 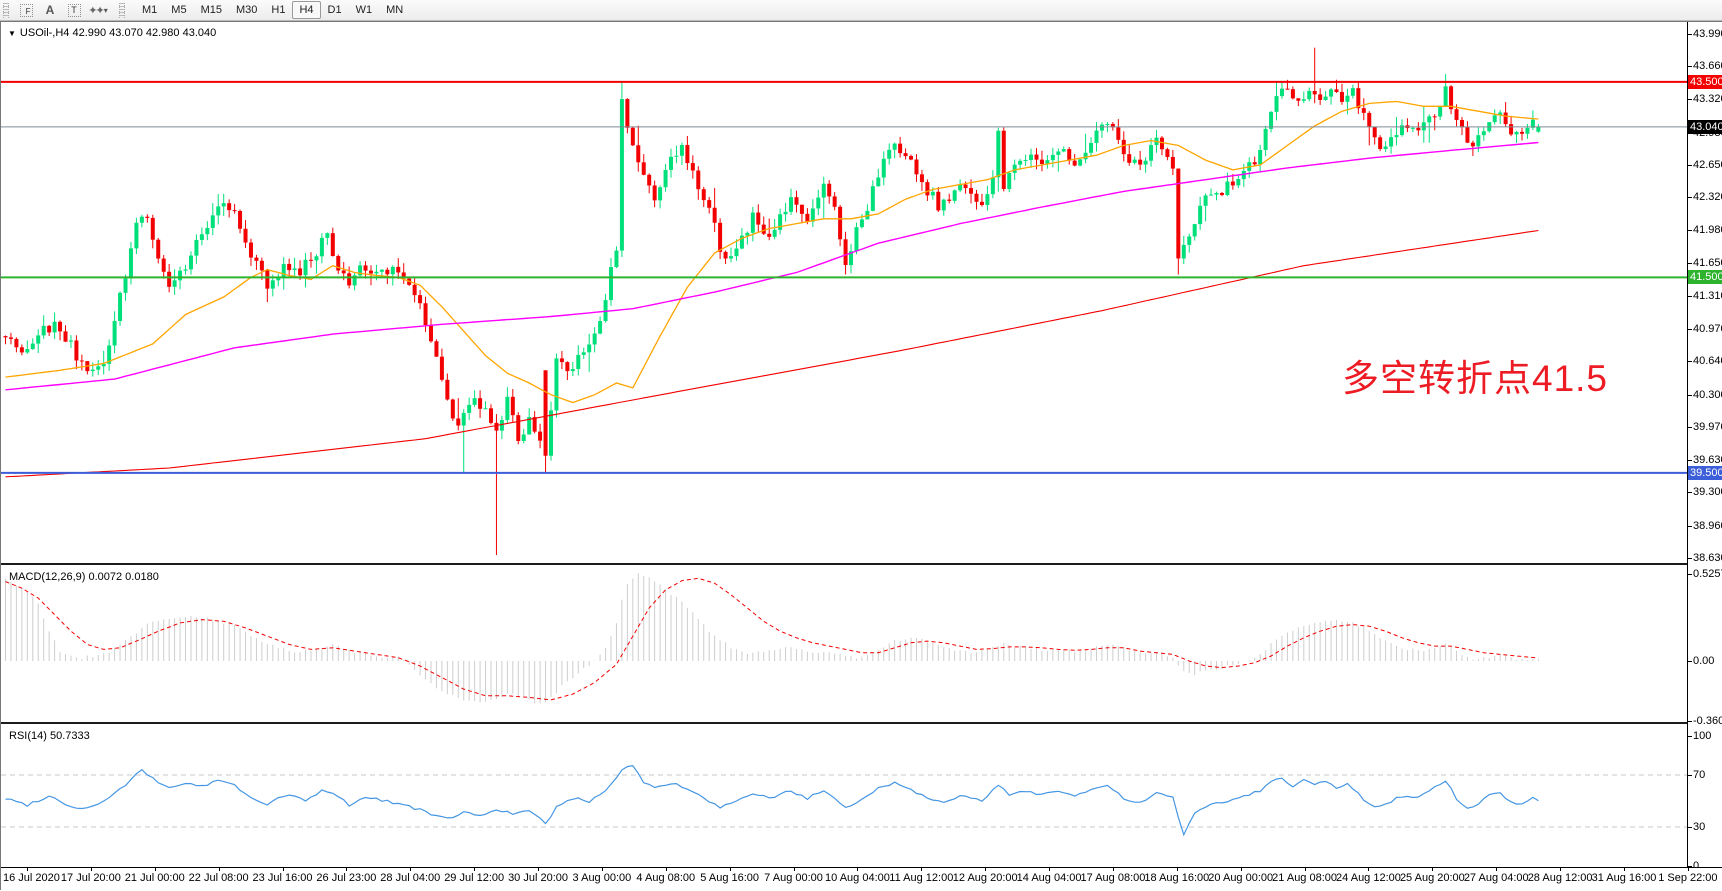 What do you see at coordinates (1113, 878) in the screenshot?
I see `time-label: 17 Aug 08:00` at bounding box center [1113, 878].